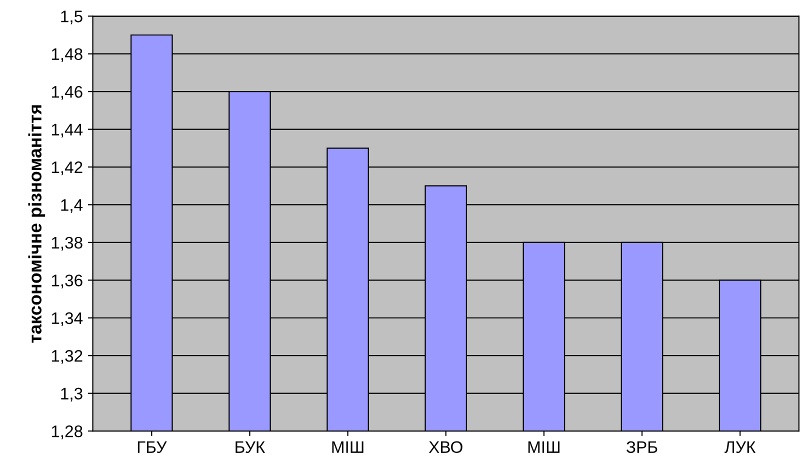 The width and height of the screenshot is (807, 461). I want to click on y-tick-label: 1,28, so click(67, 432).